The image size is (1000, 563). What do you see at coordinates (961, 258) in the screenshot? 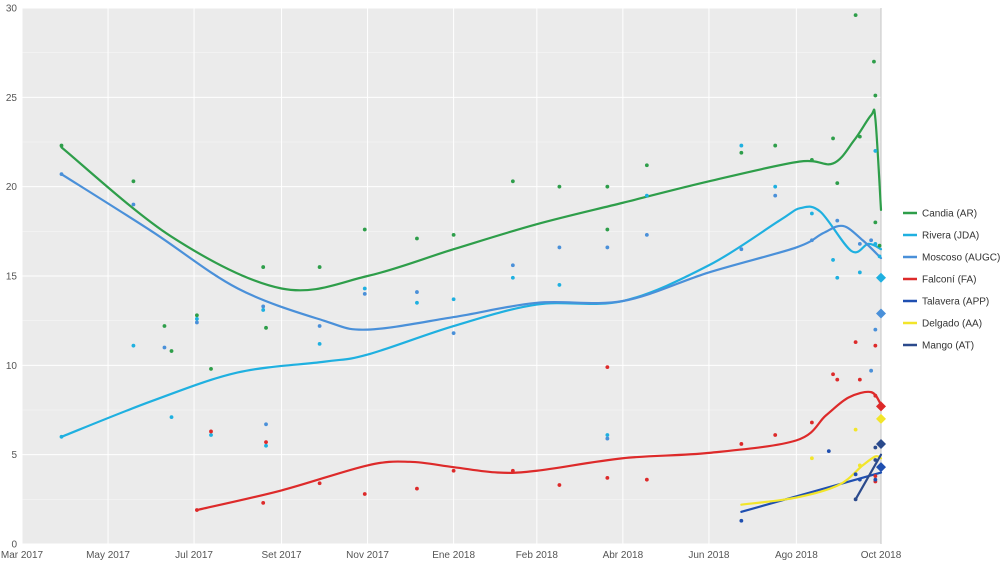
I see `legend-label: Moscoso (AUGC)` at bounding box center [961, 258].